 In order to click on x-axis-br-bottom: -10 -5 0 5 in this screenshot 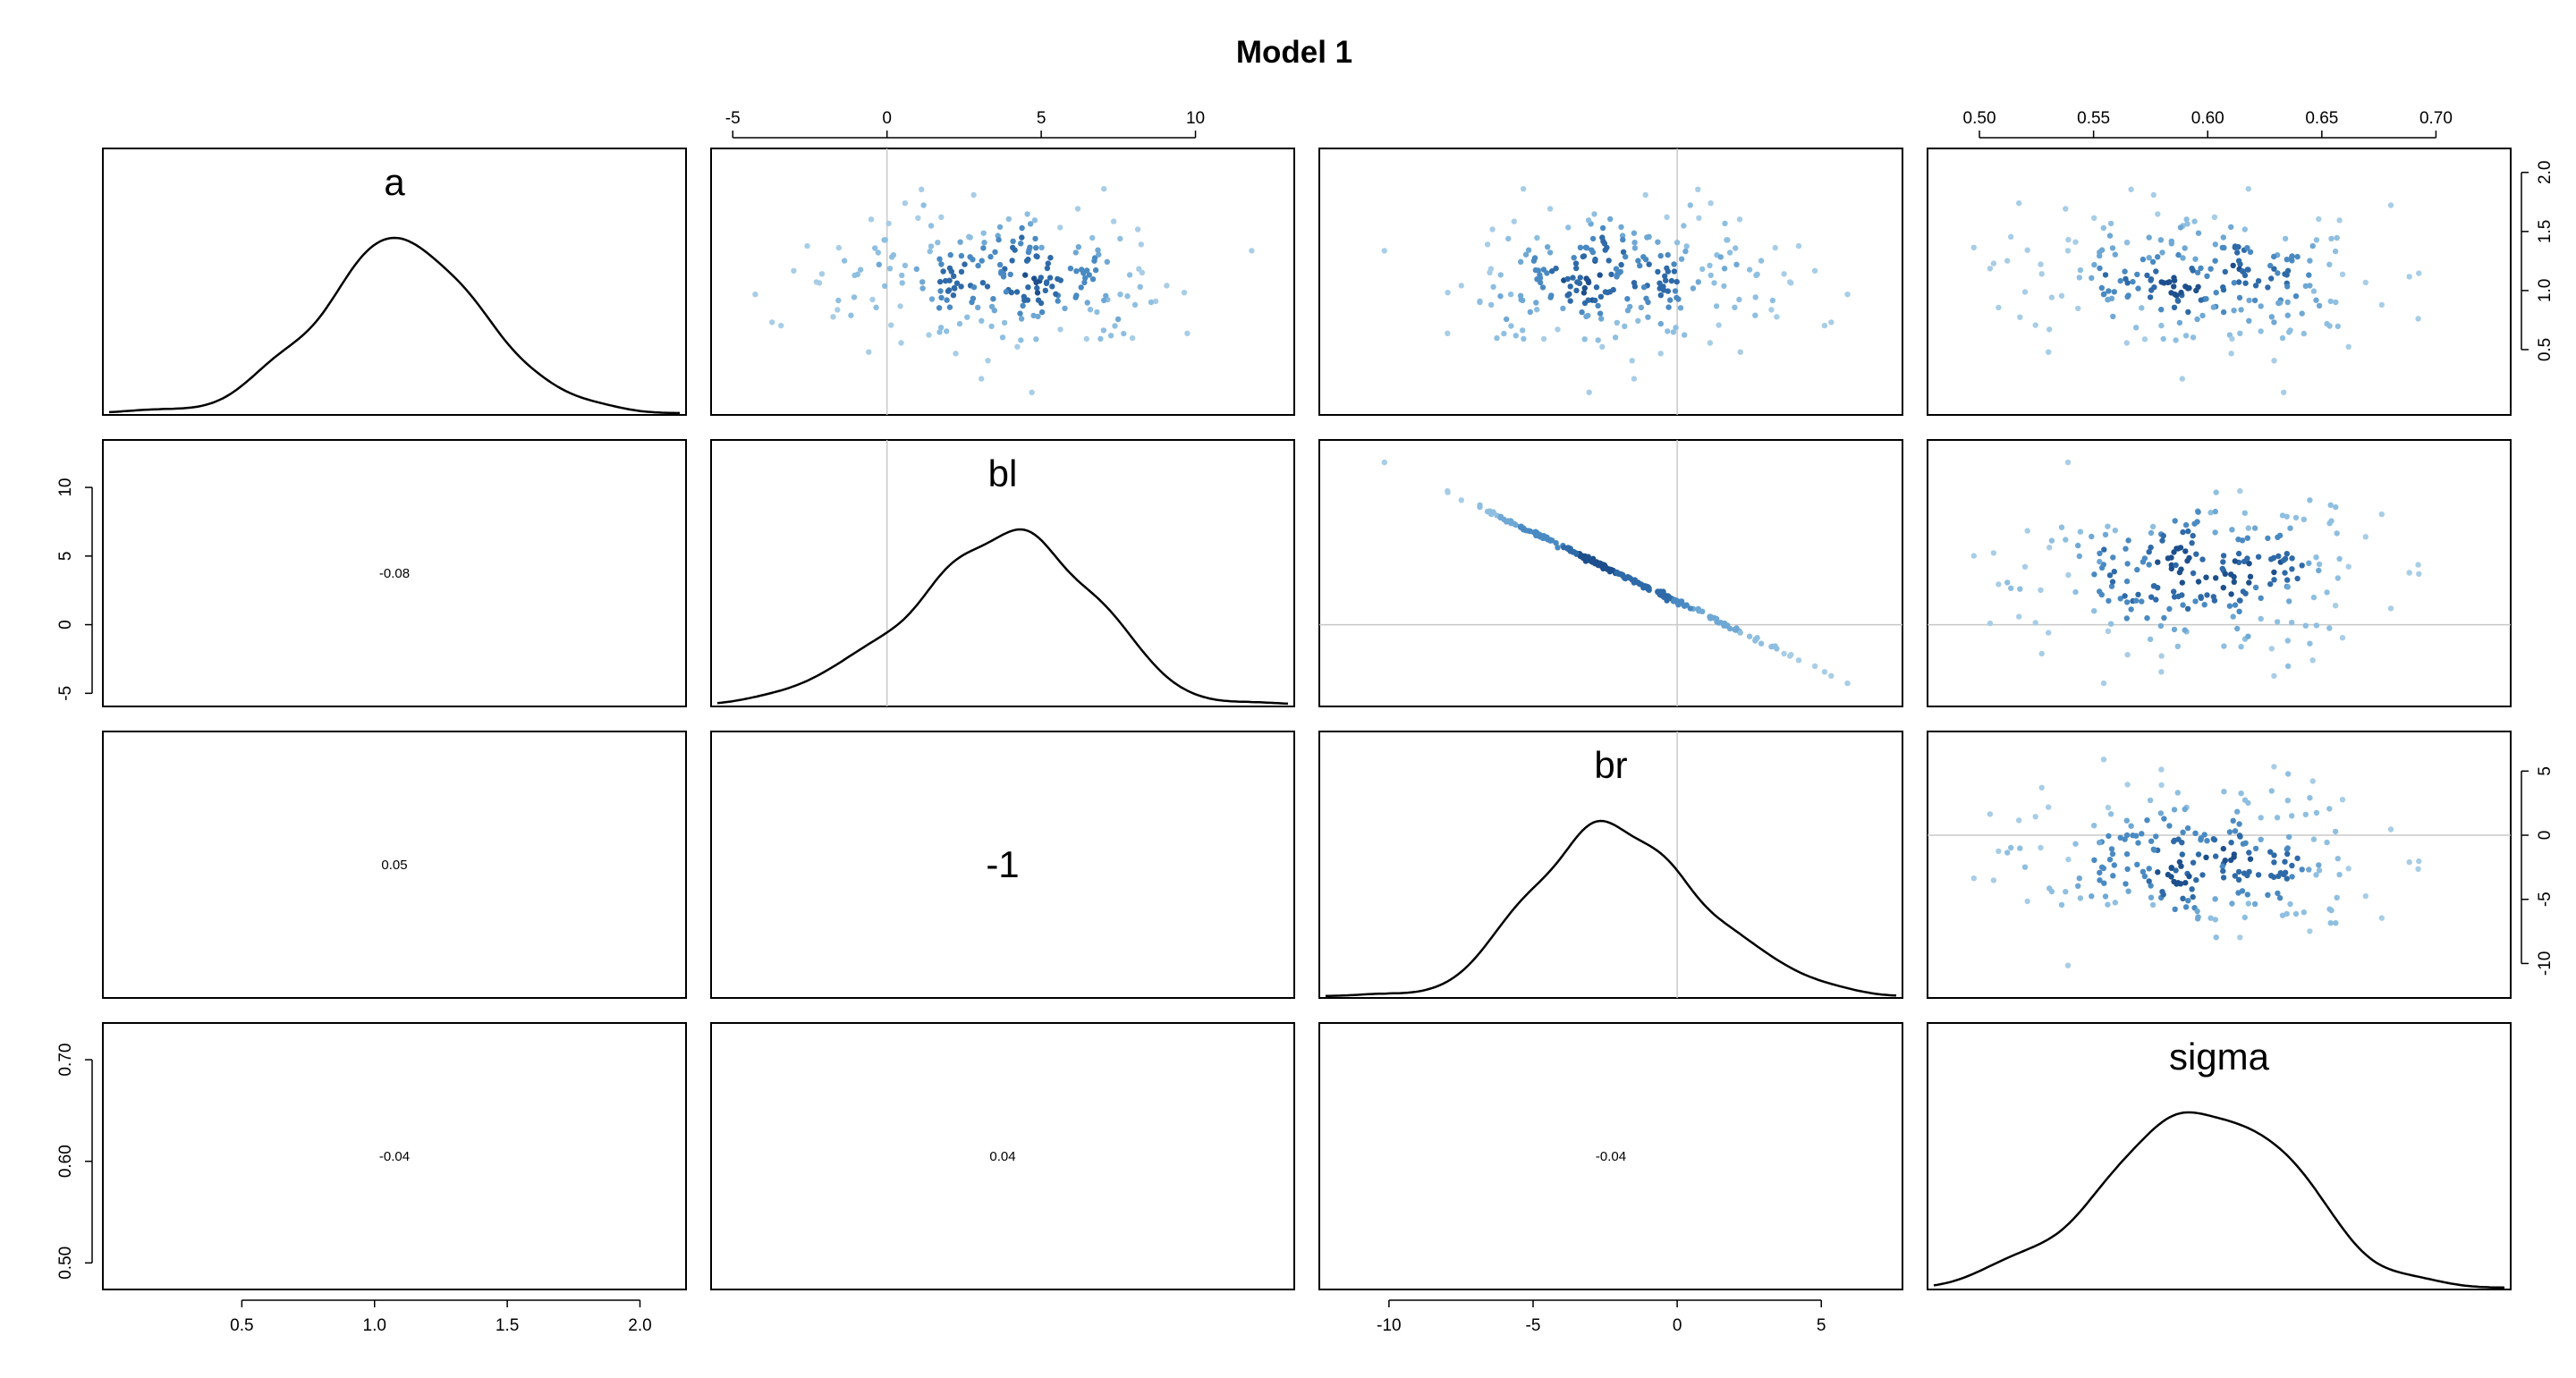, I will do `click(1601, 1317)`.